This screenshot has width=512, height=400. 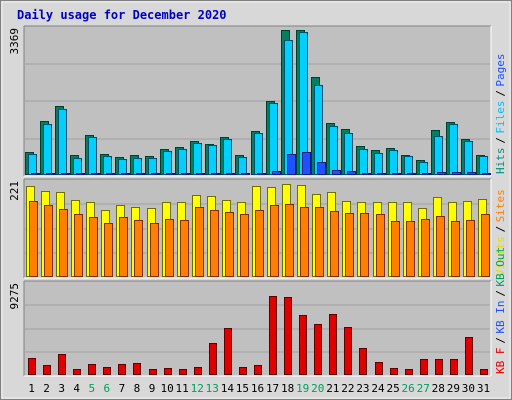 I want to click on x-tick-label-day-12: 12, so click(x=197, y=388).